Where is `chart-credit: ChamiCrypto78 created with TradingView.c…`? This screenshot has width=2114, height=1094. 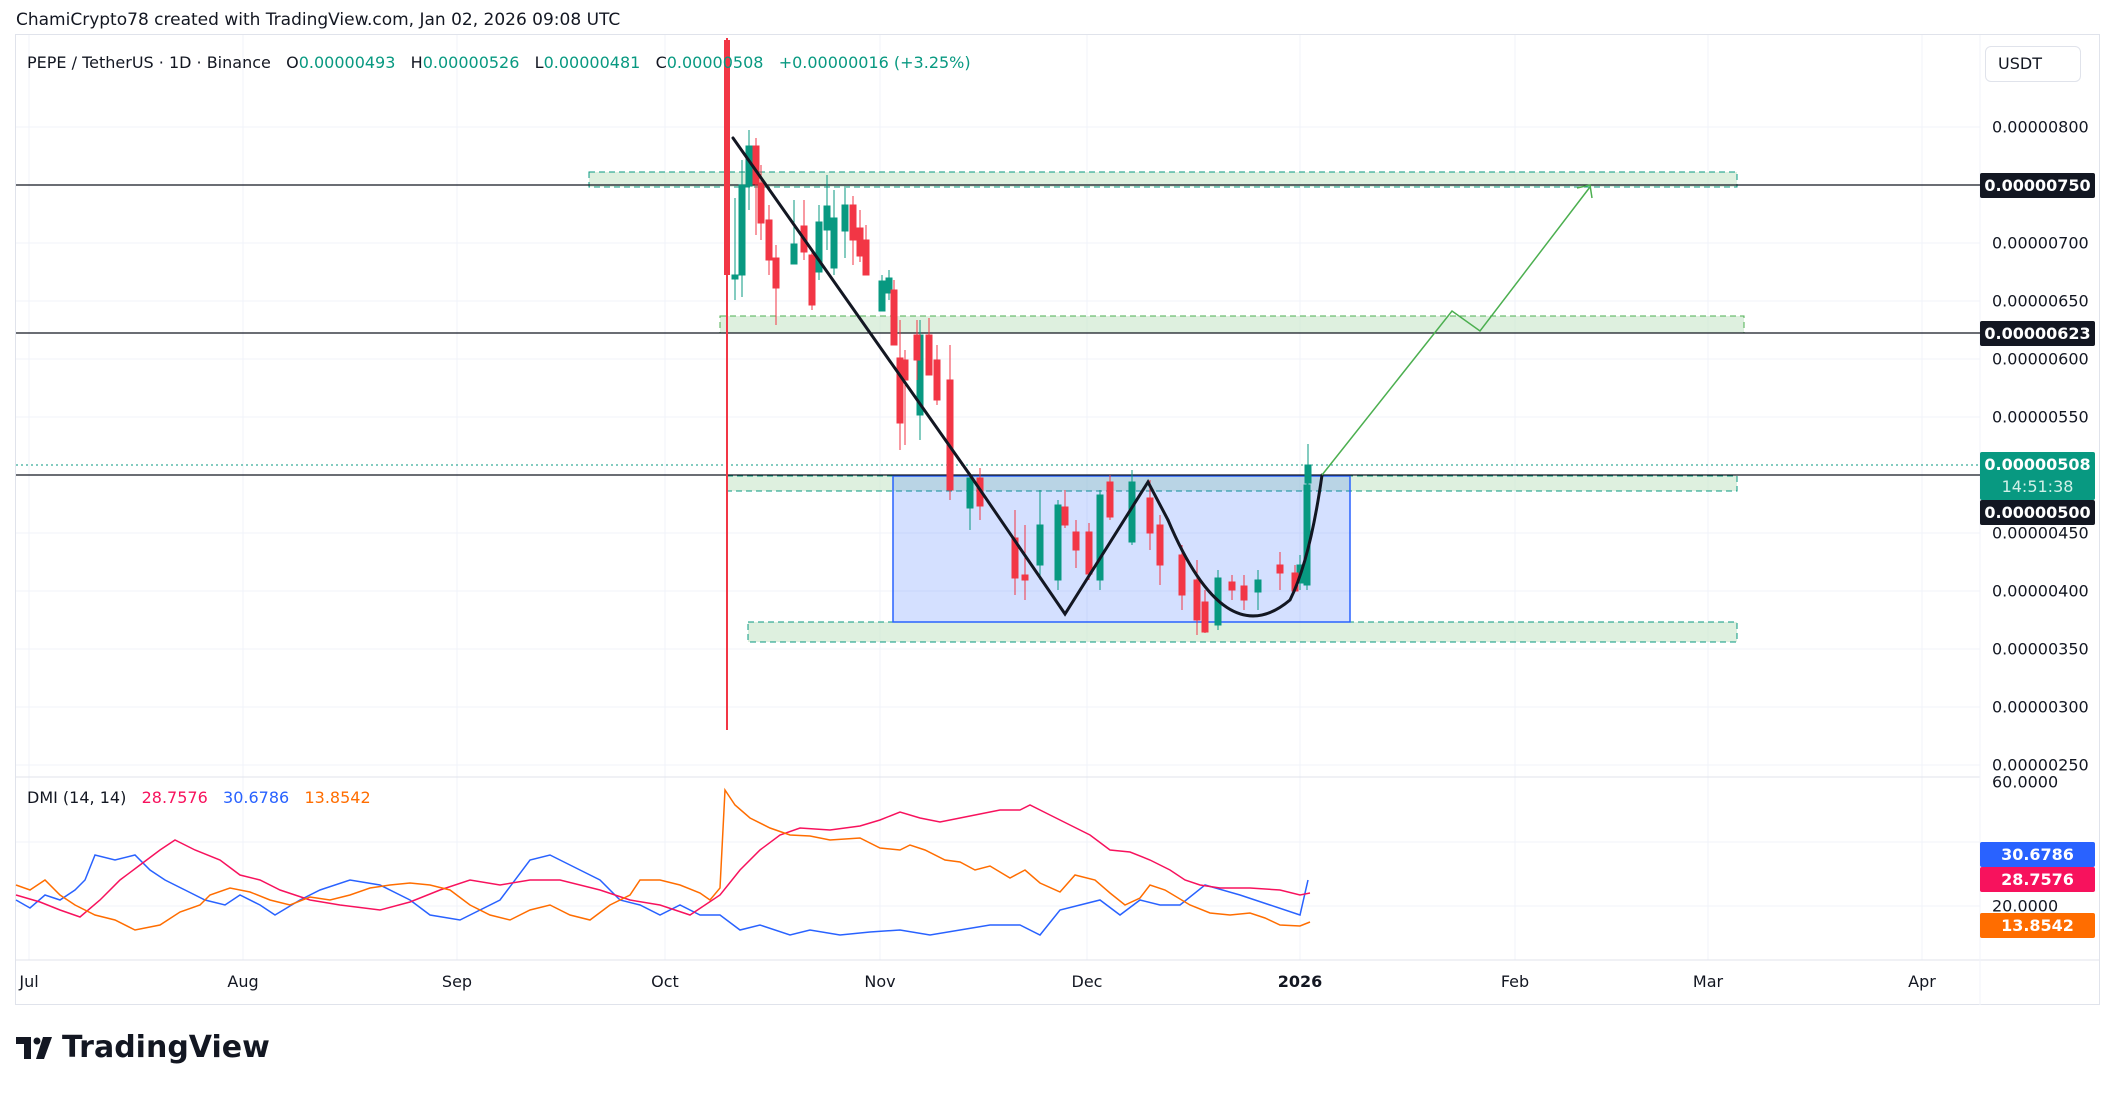
chart-credit: ChamiCrypto78 created with TradingView.c… is located at coordinates (318, 20).